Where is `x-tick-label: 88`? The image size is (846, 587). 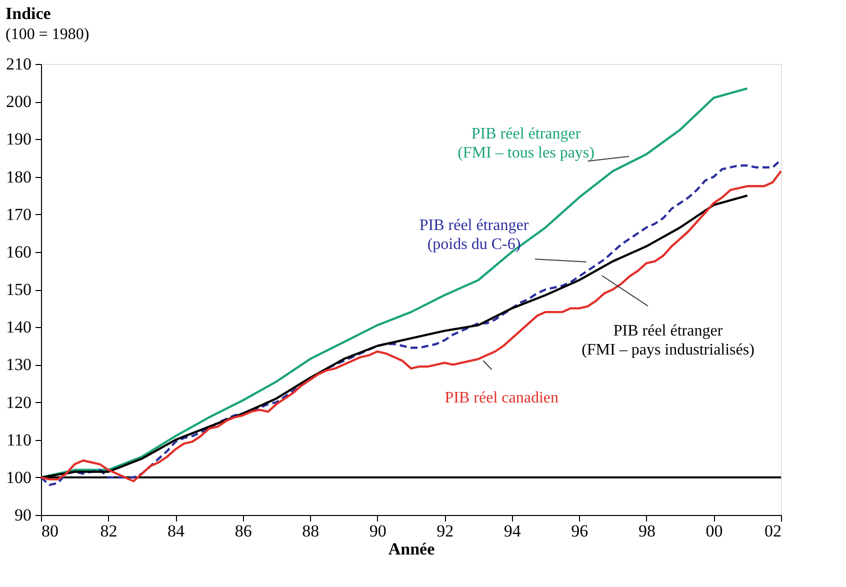
x-tick-label: 88 is located at coordinates (311, 531).